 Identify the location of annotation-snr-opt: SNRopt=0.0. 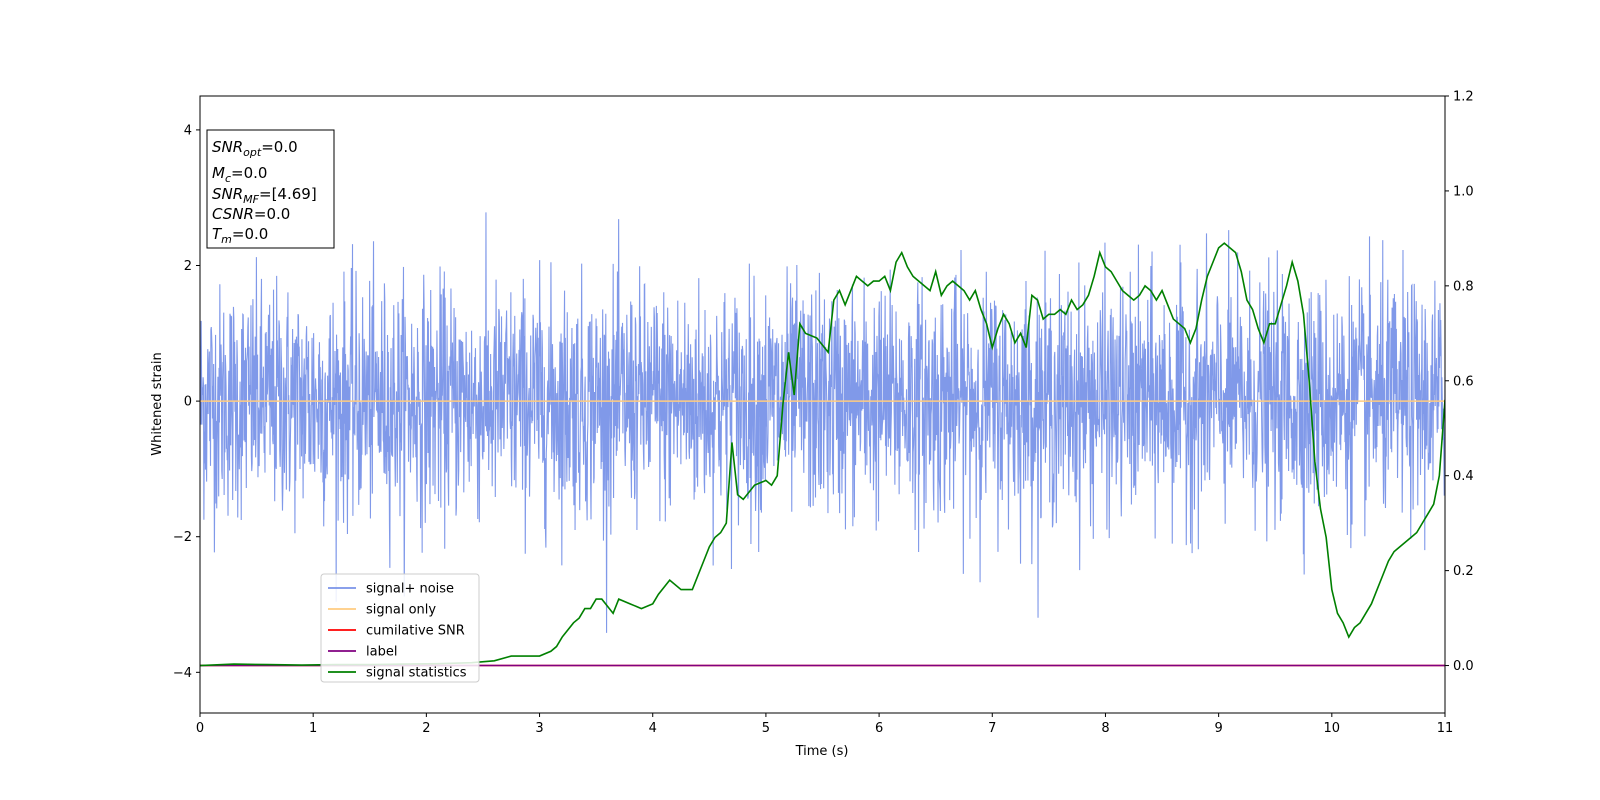
(255, 148).